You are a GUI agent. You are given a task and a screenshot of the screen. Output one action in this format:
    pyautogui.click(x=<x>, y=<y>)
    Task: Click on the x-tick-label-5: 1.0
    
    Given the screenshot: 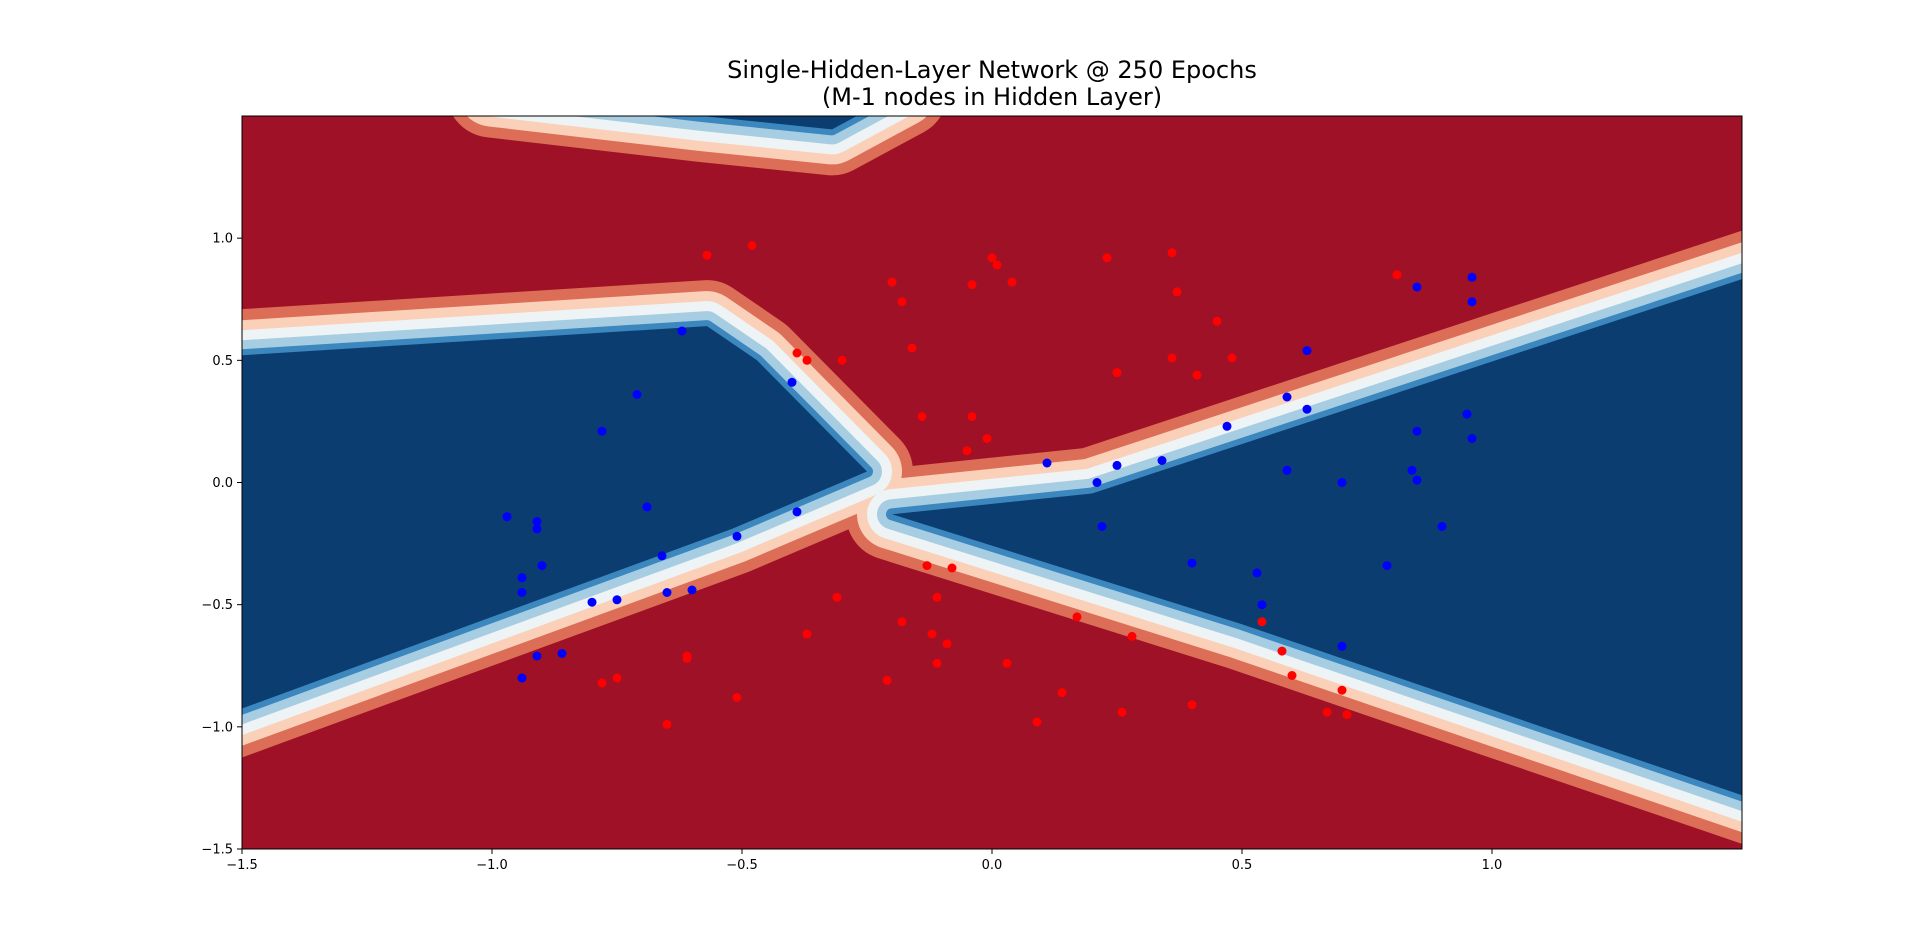 What is the action you would take?
    pyautogui.click(x=1492, y=865)
    